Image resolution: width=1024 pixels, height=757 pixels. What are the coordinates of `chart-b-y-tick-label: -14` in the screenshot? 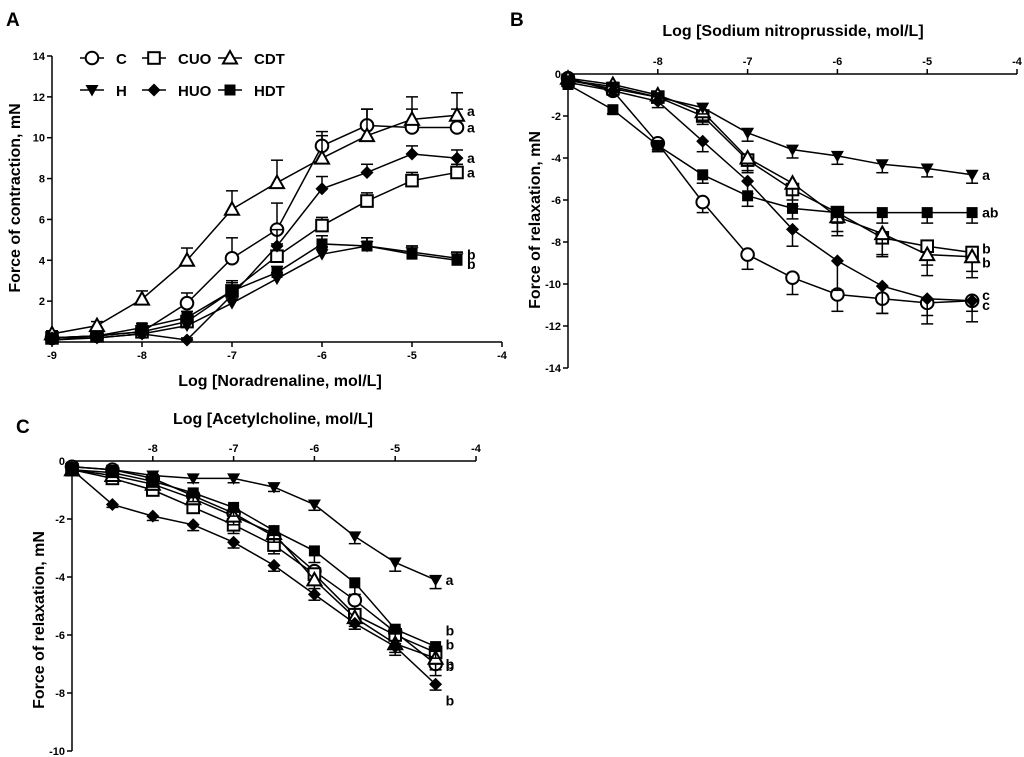 It's located at (553, 369).